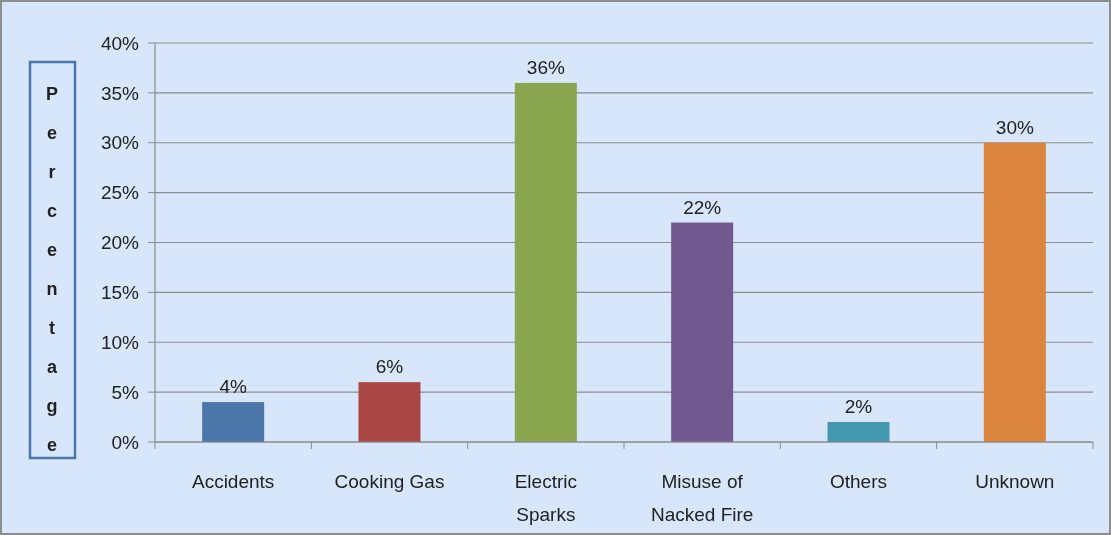  I want to click on y-tick-label: 20%, so click(120, 243).